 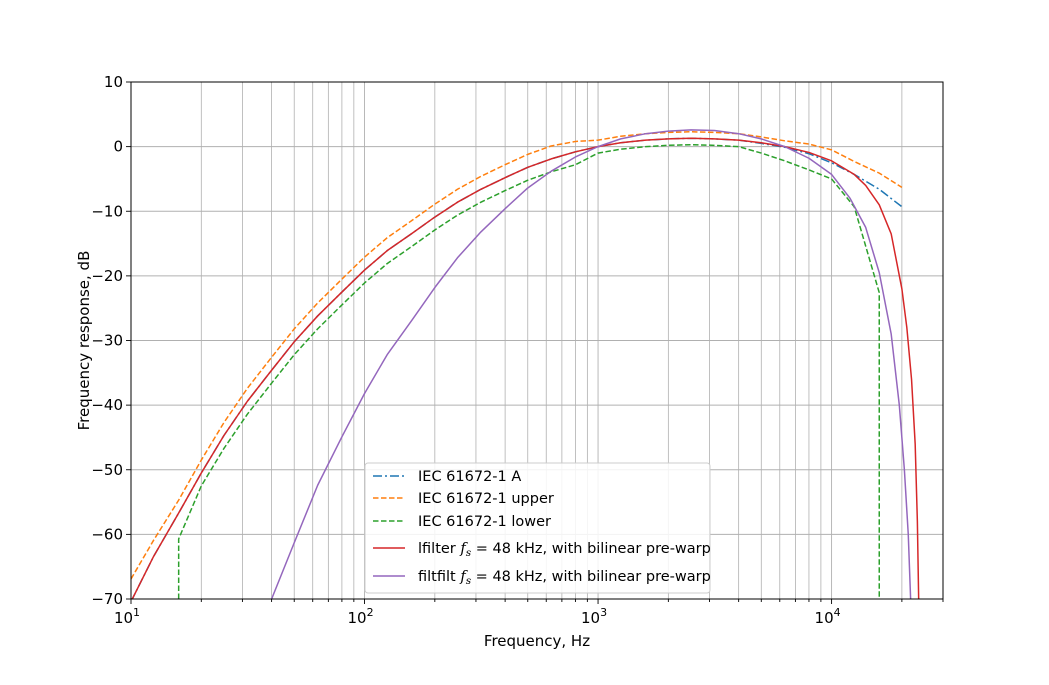 I want to click on y-tick-label: −40, so click(x=107, y=405).